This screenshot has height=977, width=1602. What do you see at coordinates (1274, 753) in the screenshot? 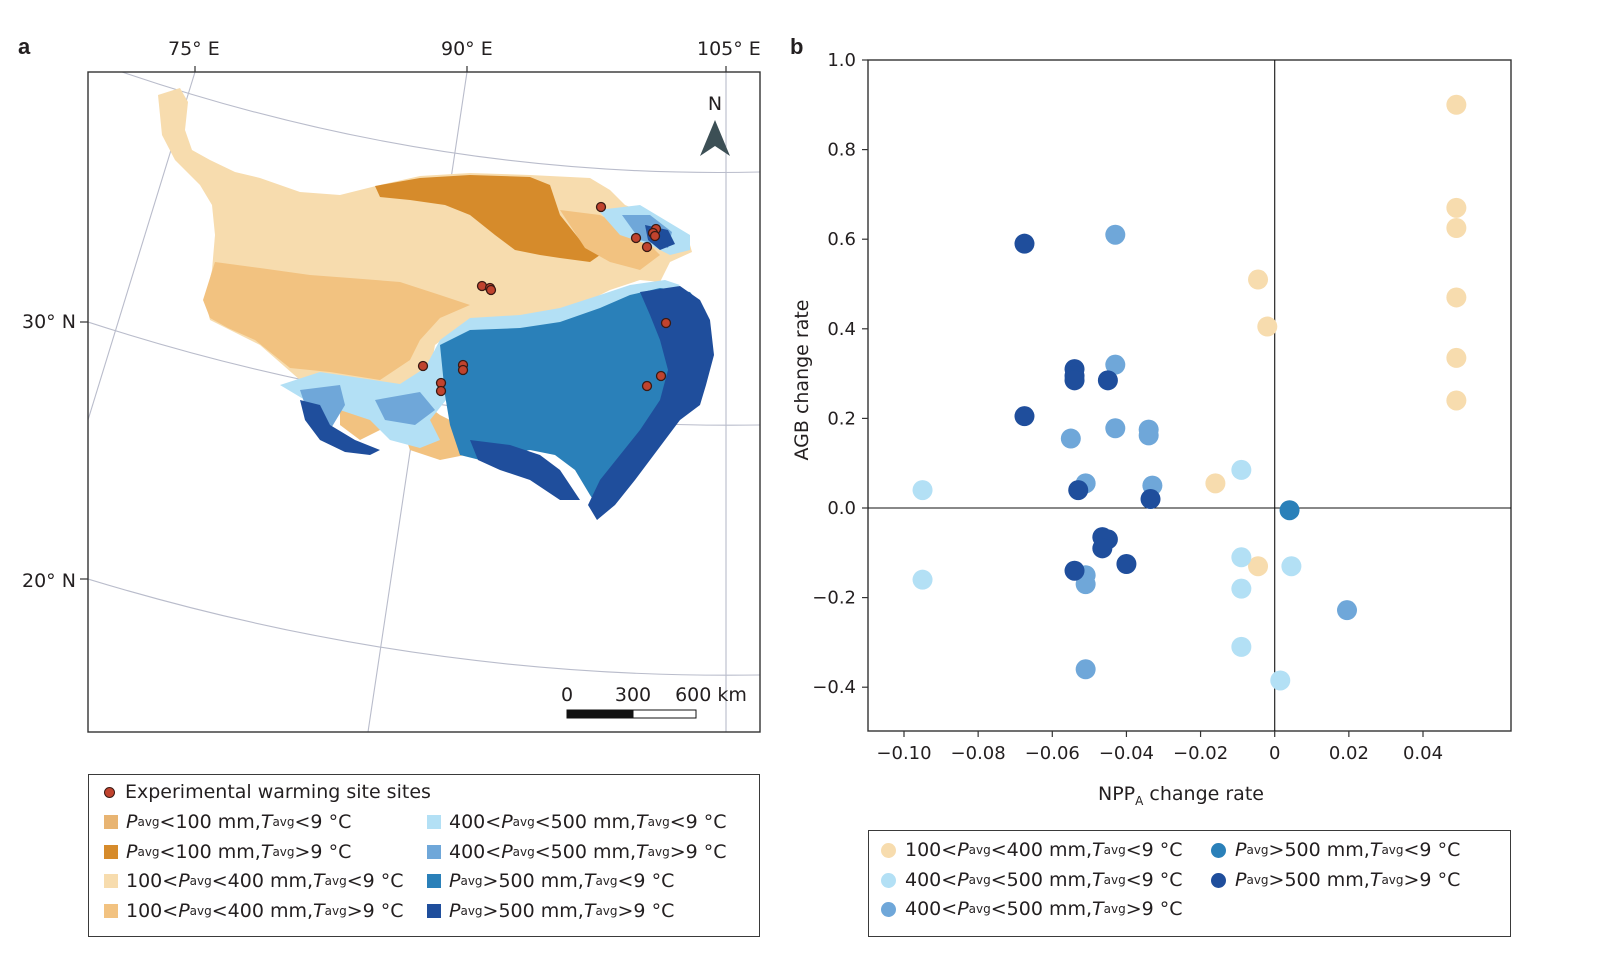
I see `x-tick-label: 0` at bounding box center [1274, 753].